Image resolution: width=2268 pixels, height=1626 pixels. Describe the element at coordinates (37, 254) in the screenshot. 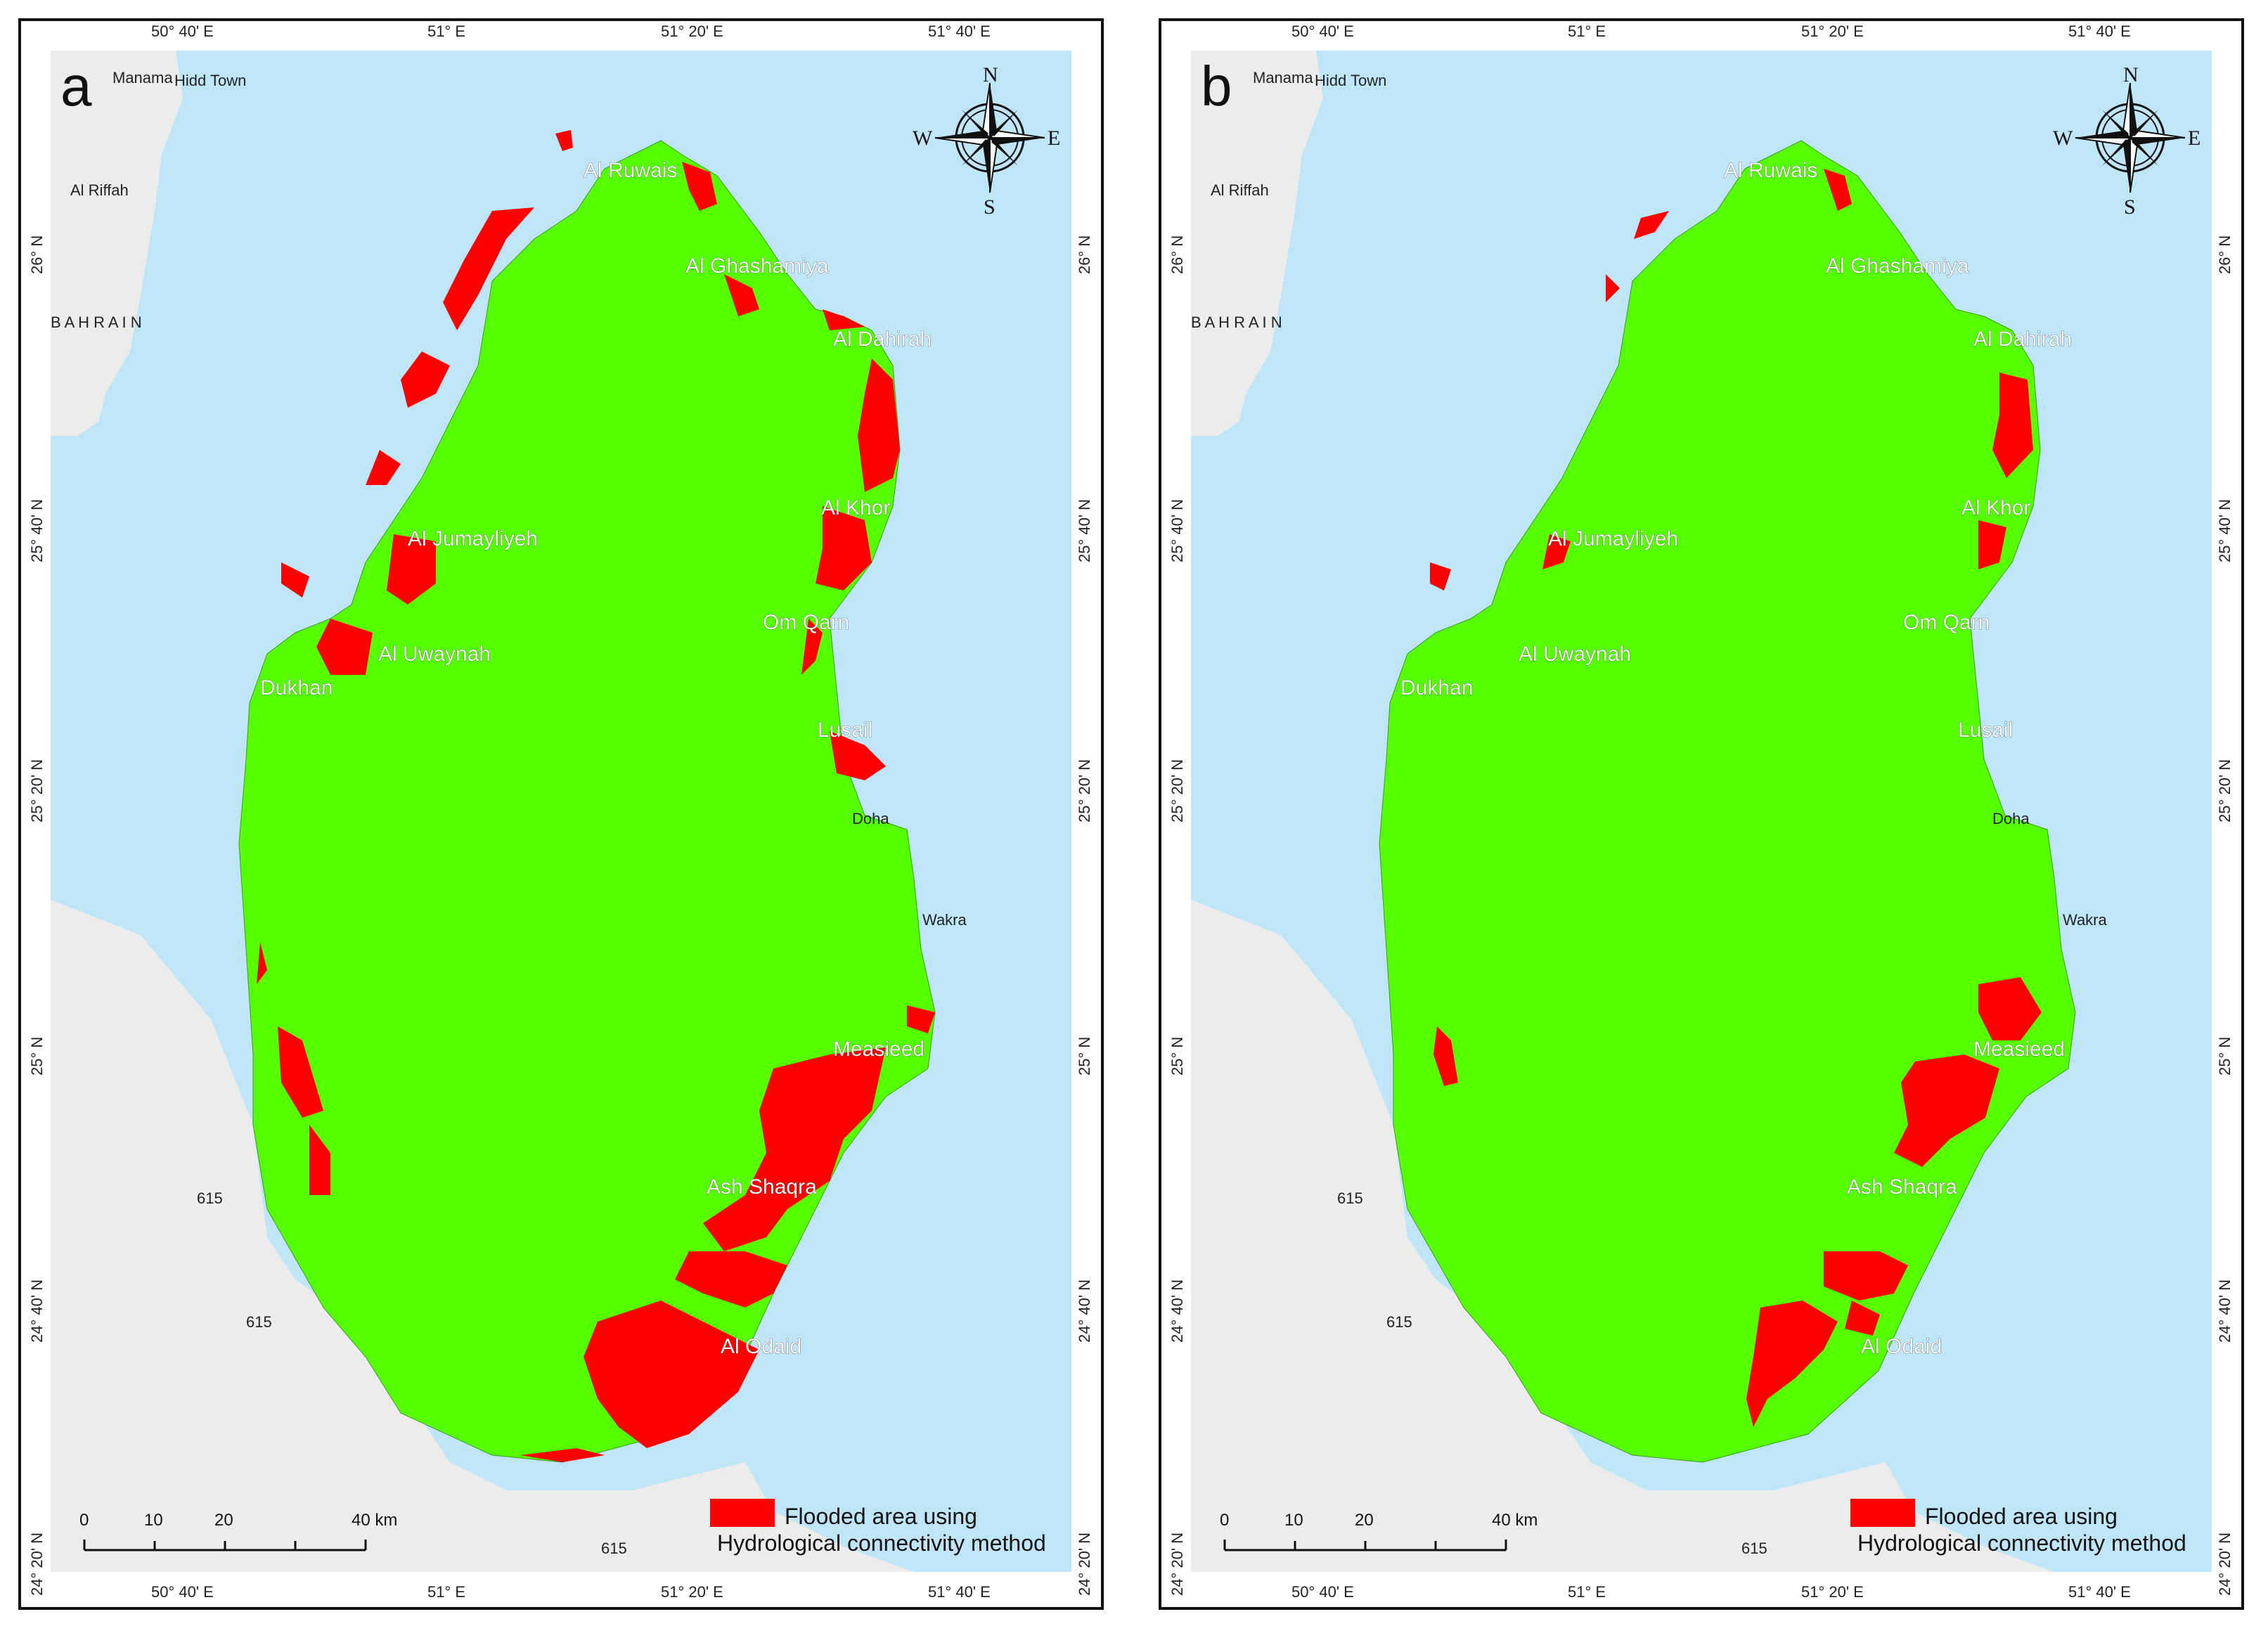

I see `left-label: 26° N` at that location.